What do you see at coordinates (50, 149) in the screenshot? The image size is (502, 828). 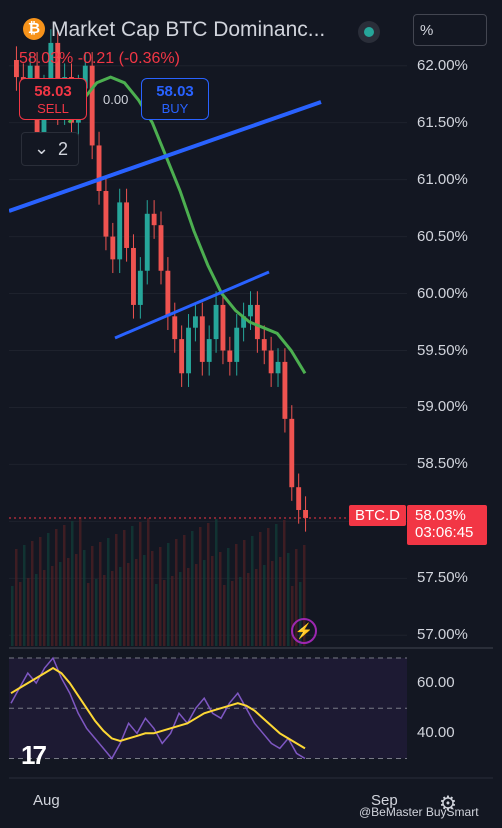 I see `indicators-toggle: ⌄ 2` at bounding box center [50, 149].